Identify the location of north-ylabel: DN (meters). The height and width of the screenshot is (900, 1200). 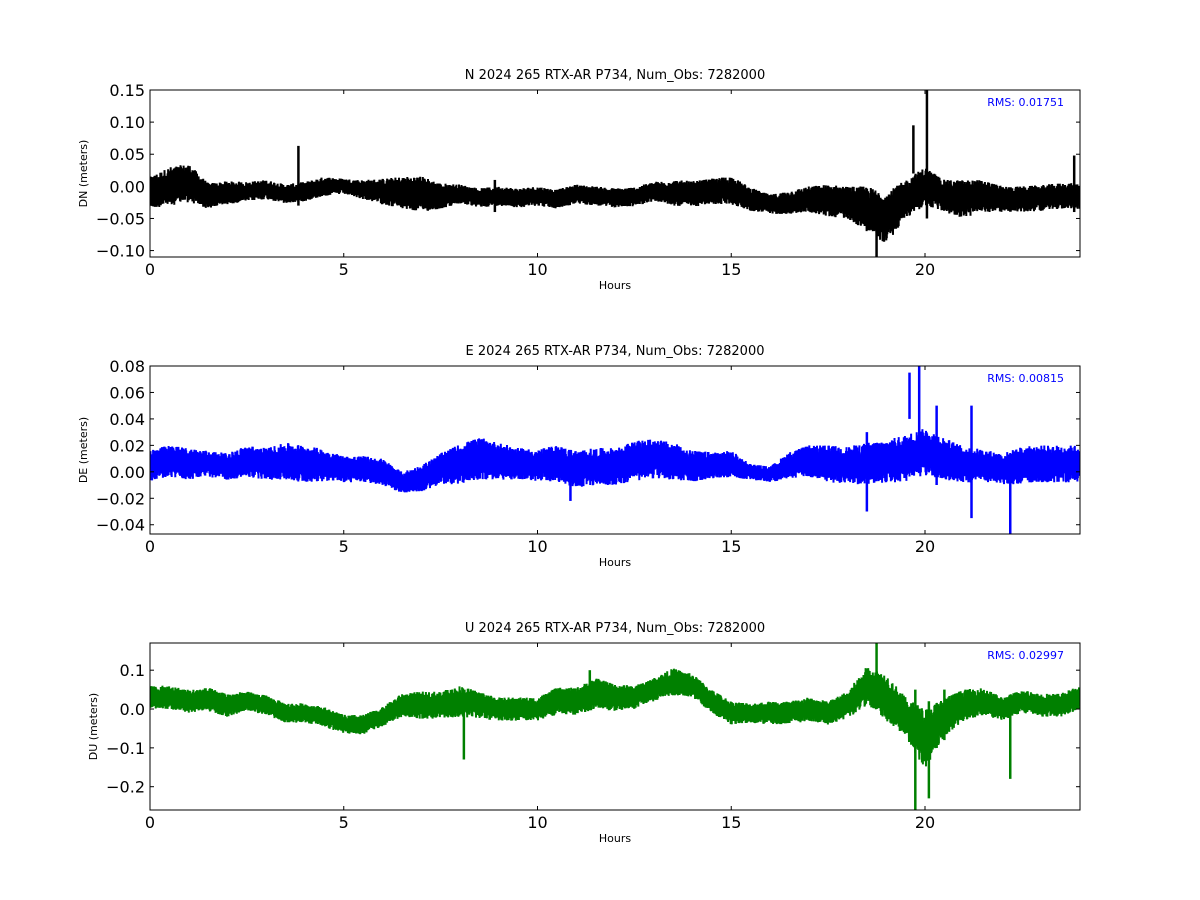
(83, 174).